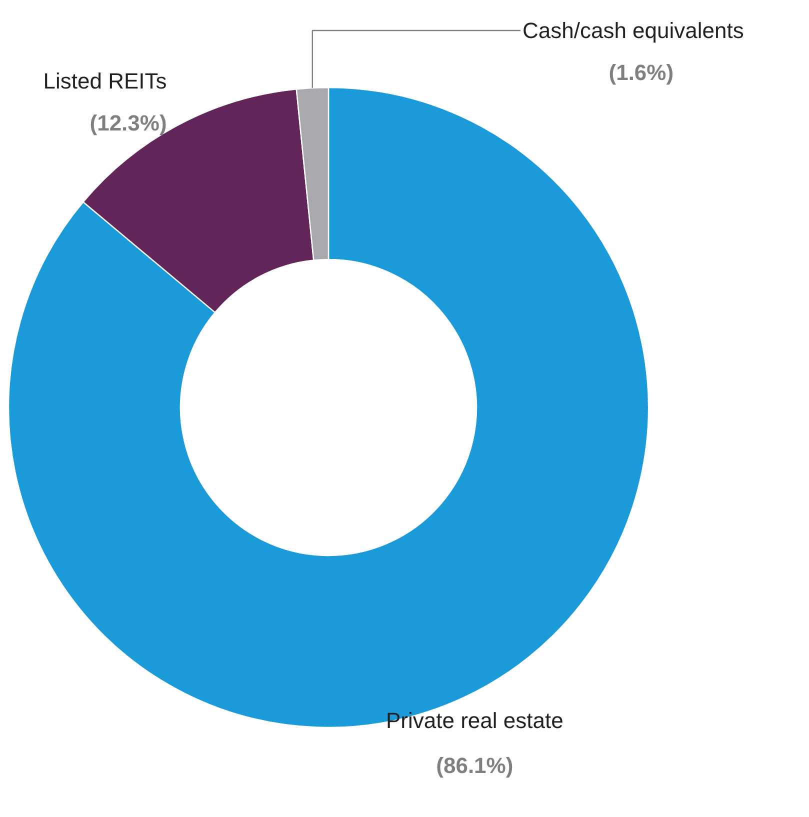 The image size is (809, 817). Describe the element at coordinates (105, 81) in the screenshot. I see `slice-label: Listed REITs` at that location.